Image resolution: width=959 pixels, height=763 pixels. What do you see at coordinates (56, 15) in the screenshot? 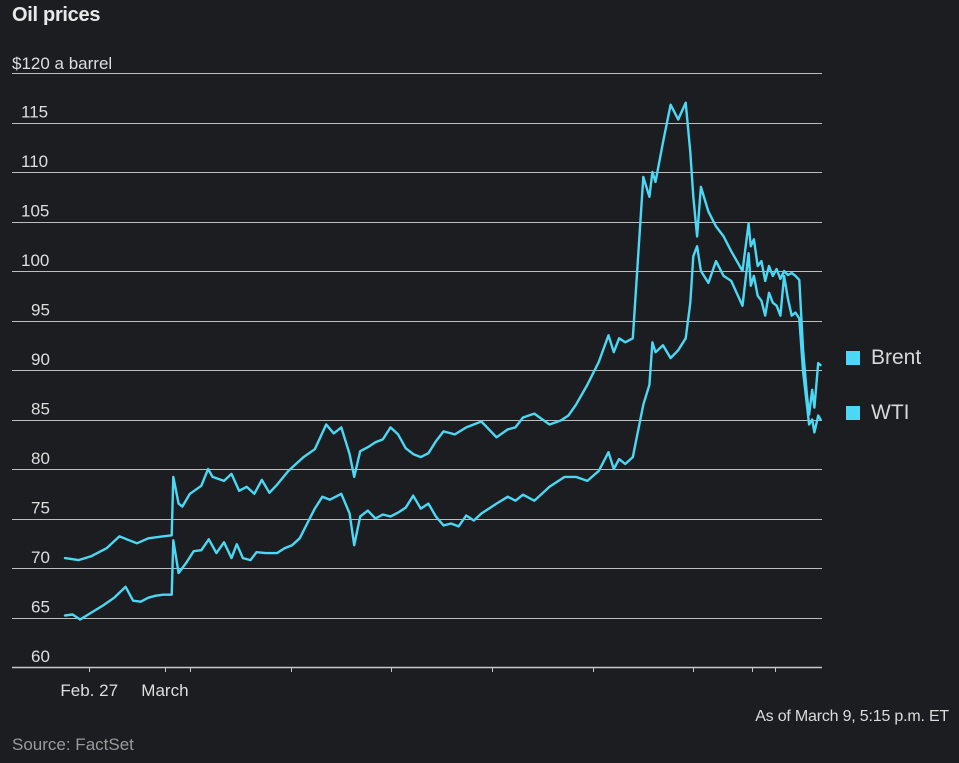
I see `chart-title: Oil prices` at bounding box center [56, 15].